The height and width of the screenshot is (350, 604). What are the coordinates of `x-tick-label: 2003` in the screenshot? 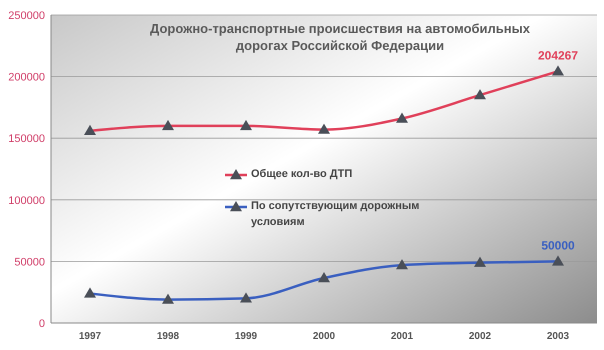 It's located at (558, 336).